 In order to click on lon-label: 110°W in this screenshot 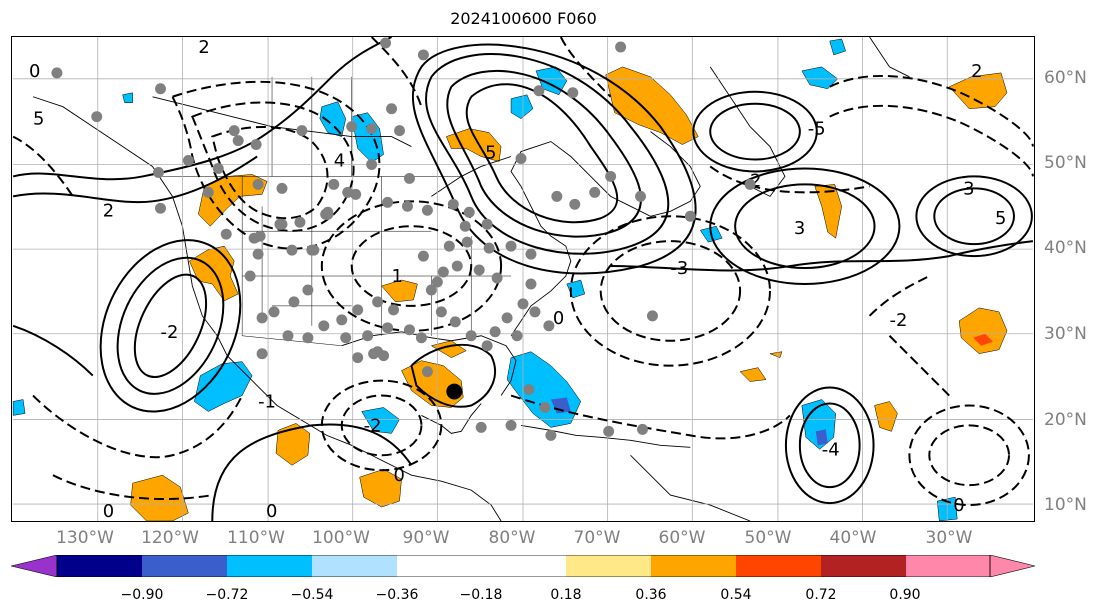, I will do `click(256, 538)`.